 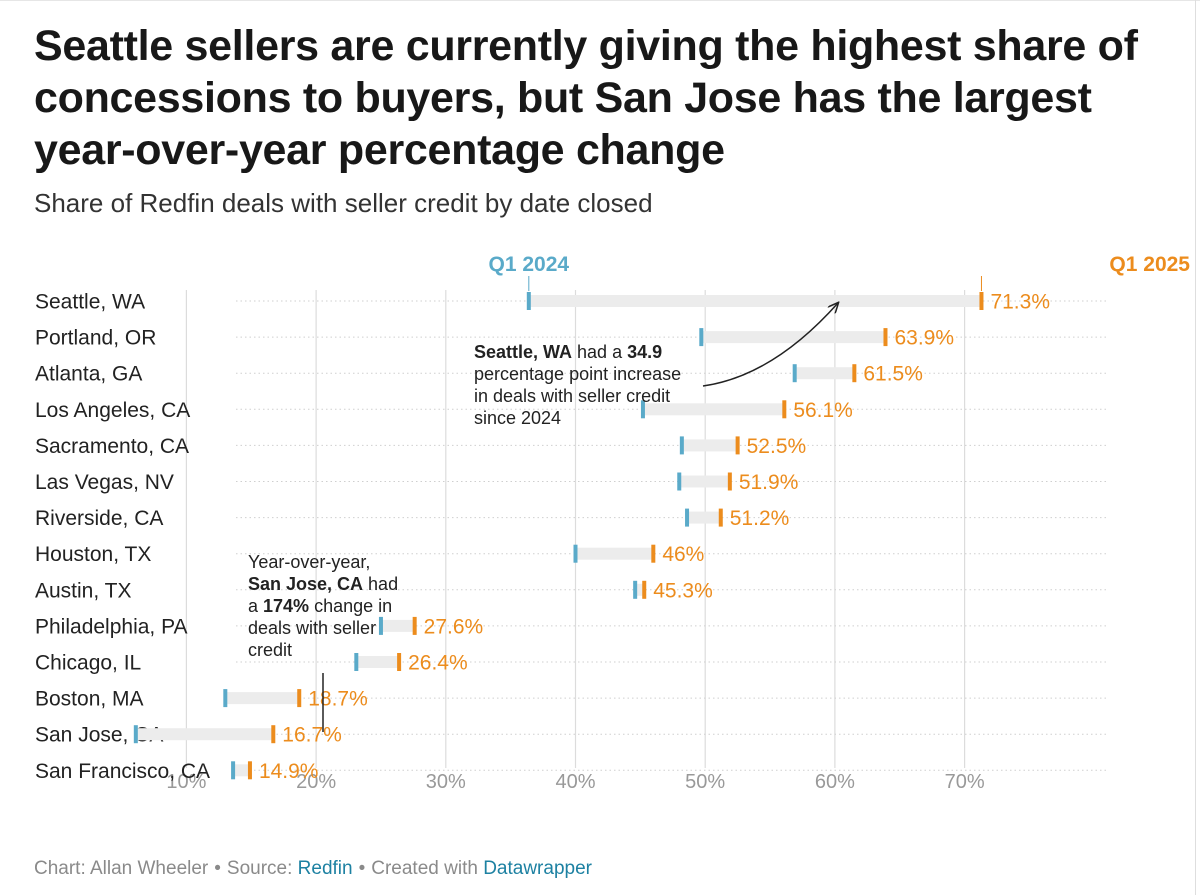 I want to click on row-city-label: Chicago, IL, so click(x=88, y=663).